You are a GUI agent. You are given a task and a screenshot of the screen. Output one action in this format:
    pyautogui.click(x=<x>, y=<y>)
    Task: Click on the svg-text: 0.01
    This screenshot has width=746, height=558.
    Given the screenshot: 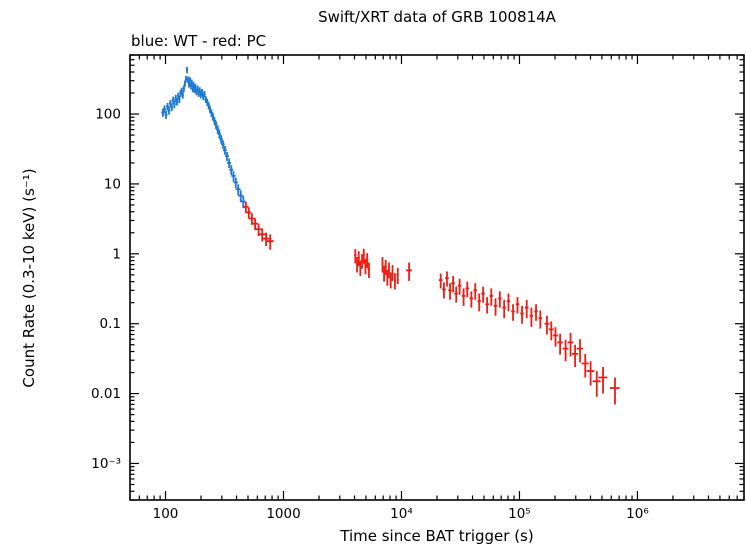 What is the action you would take?
    pyautogui.click(x=106, y=394)
    